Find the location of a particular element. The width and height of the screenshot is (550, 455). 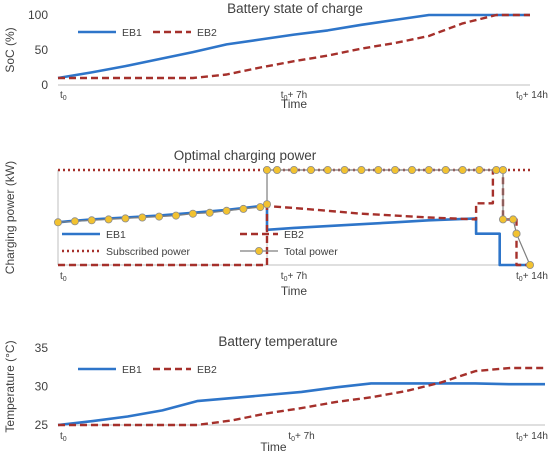

chart-title: Optimal charging power is located at coordinates (245, 155).